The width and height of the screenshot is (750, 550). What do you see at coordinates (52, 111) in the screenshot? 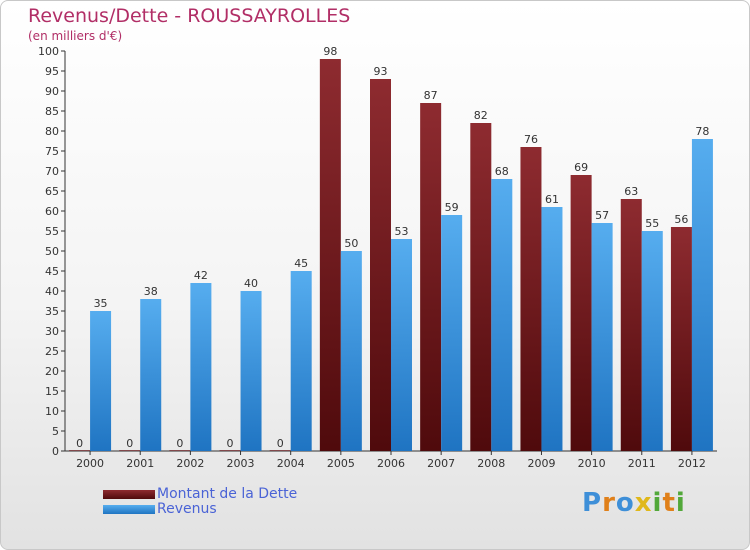
I see `y-tick-label: 85` at bounding box center [52, 111].